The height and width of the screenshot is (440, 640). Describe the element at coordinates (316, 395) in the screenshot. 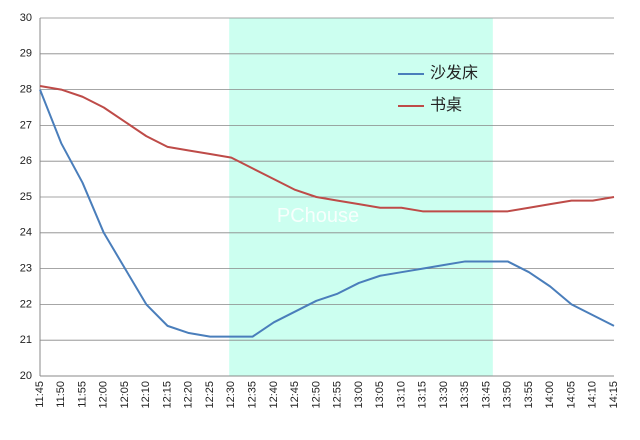

I see `x-tick-label: 12:50` at that location.